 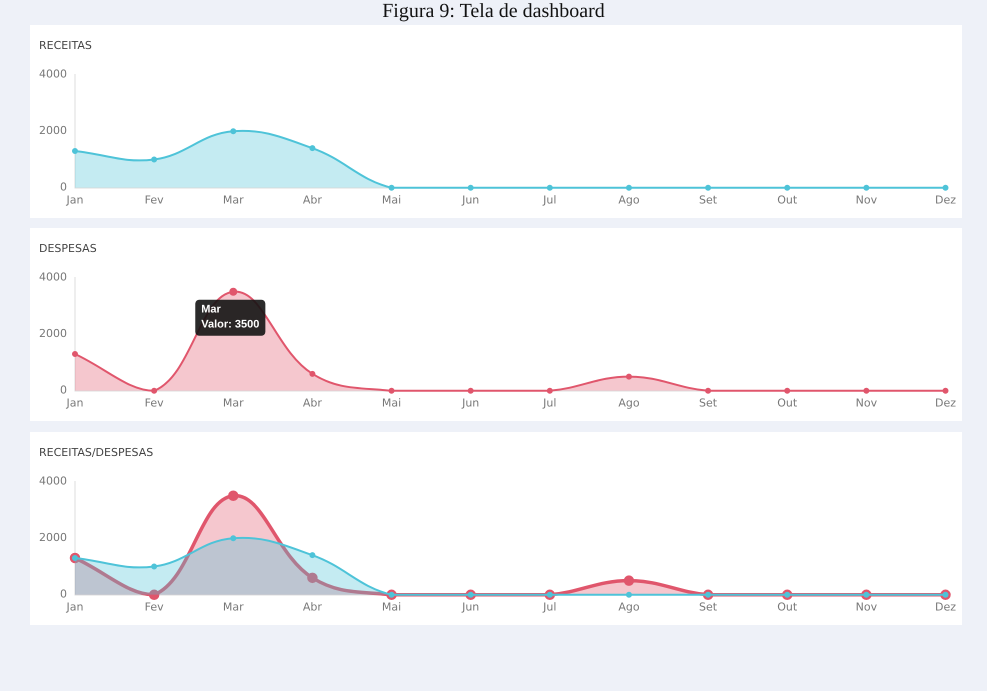 I want to click on chart-title: RECEITAS/DESPESAS, so click(x=96, y=452).